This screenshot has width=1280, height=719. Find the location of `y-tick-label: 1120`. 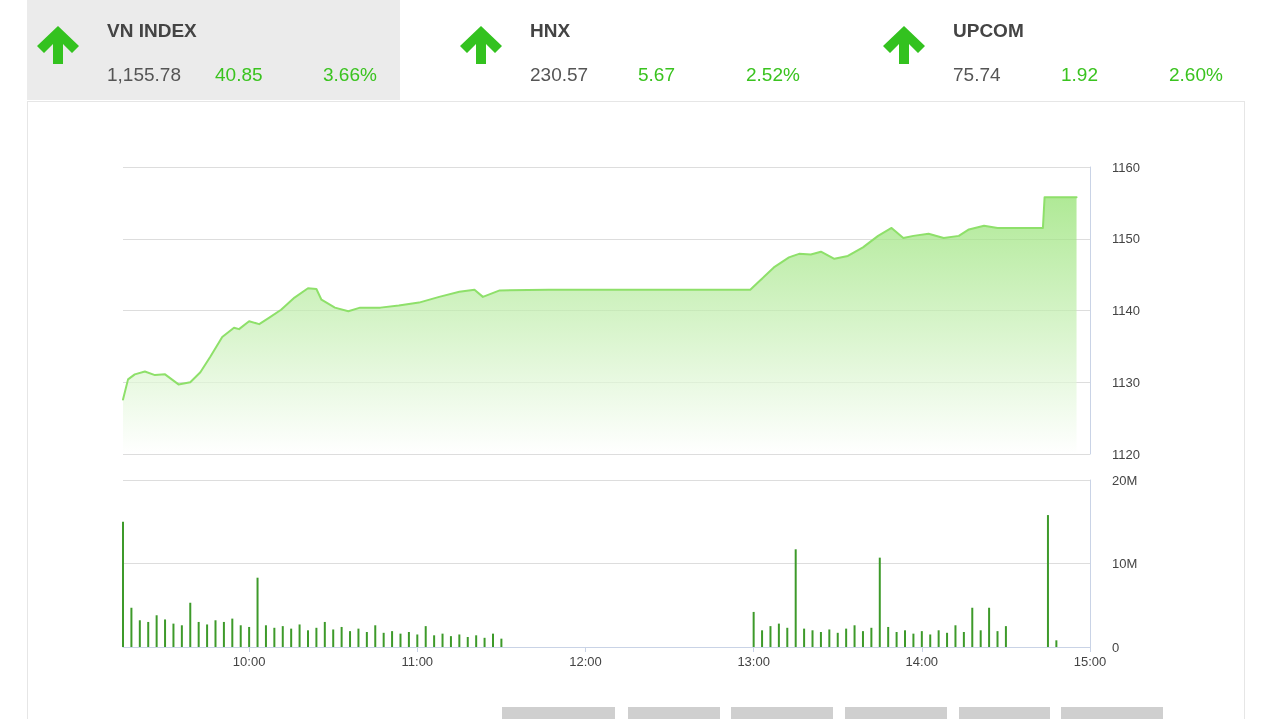

y-tick-label: 1120 is located at coordinates (1126, 454).